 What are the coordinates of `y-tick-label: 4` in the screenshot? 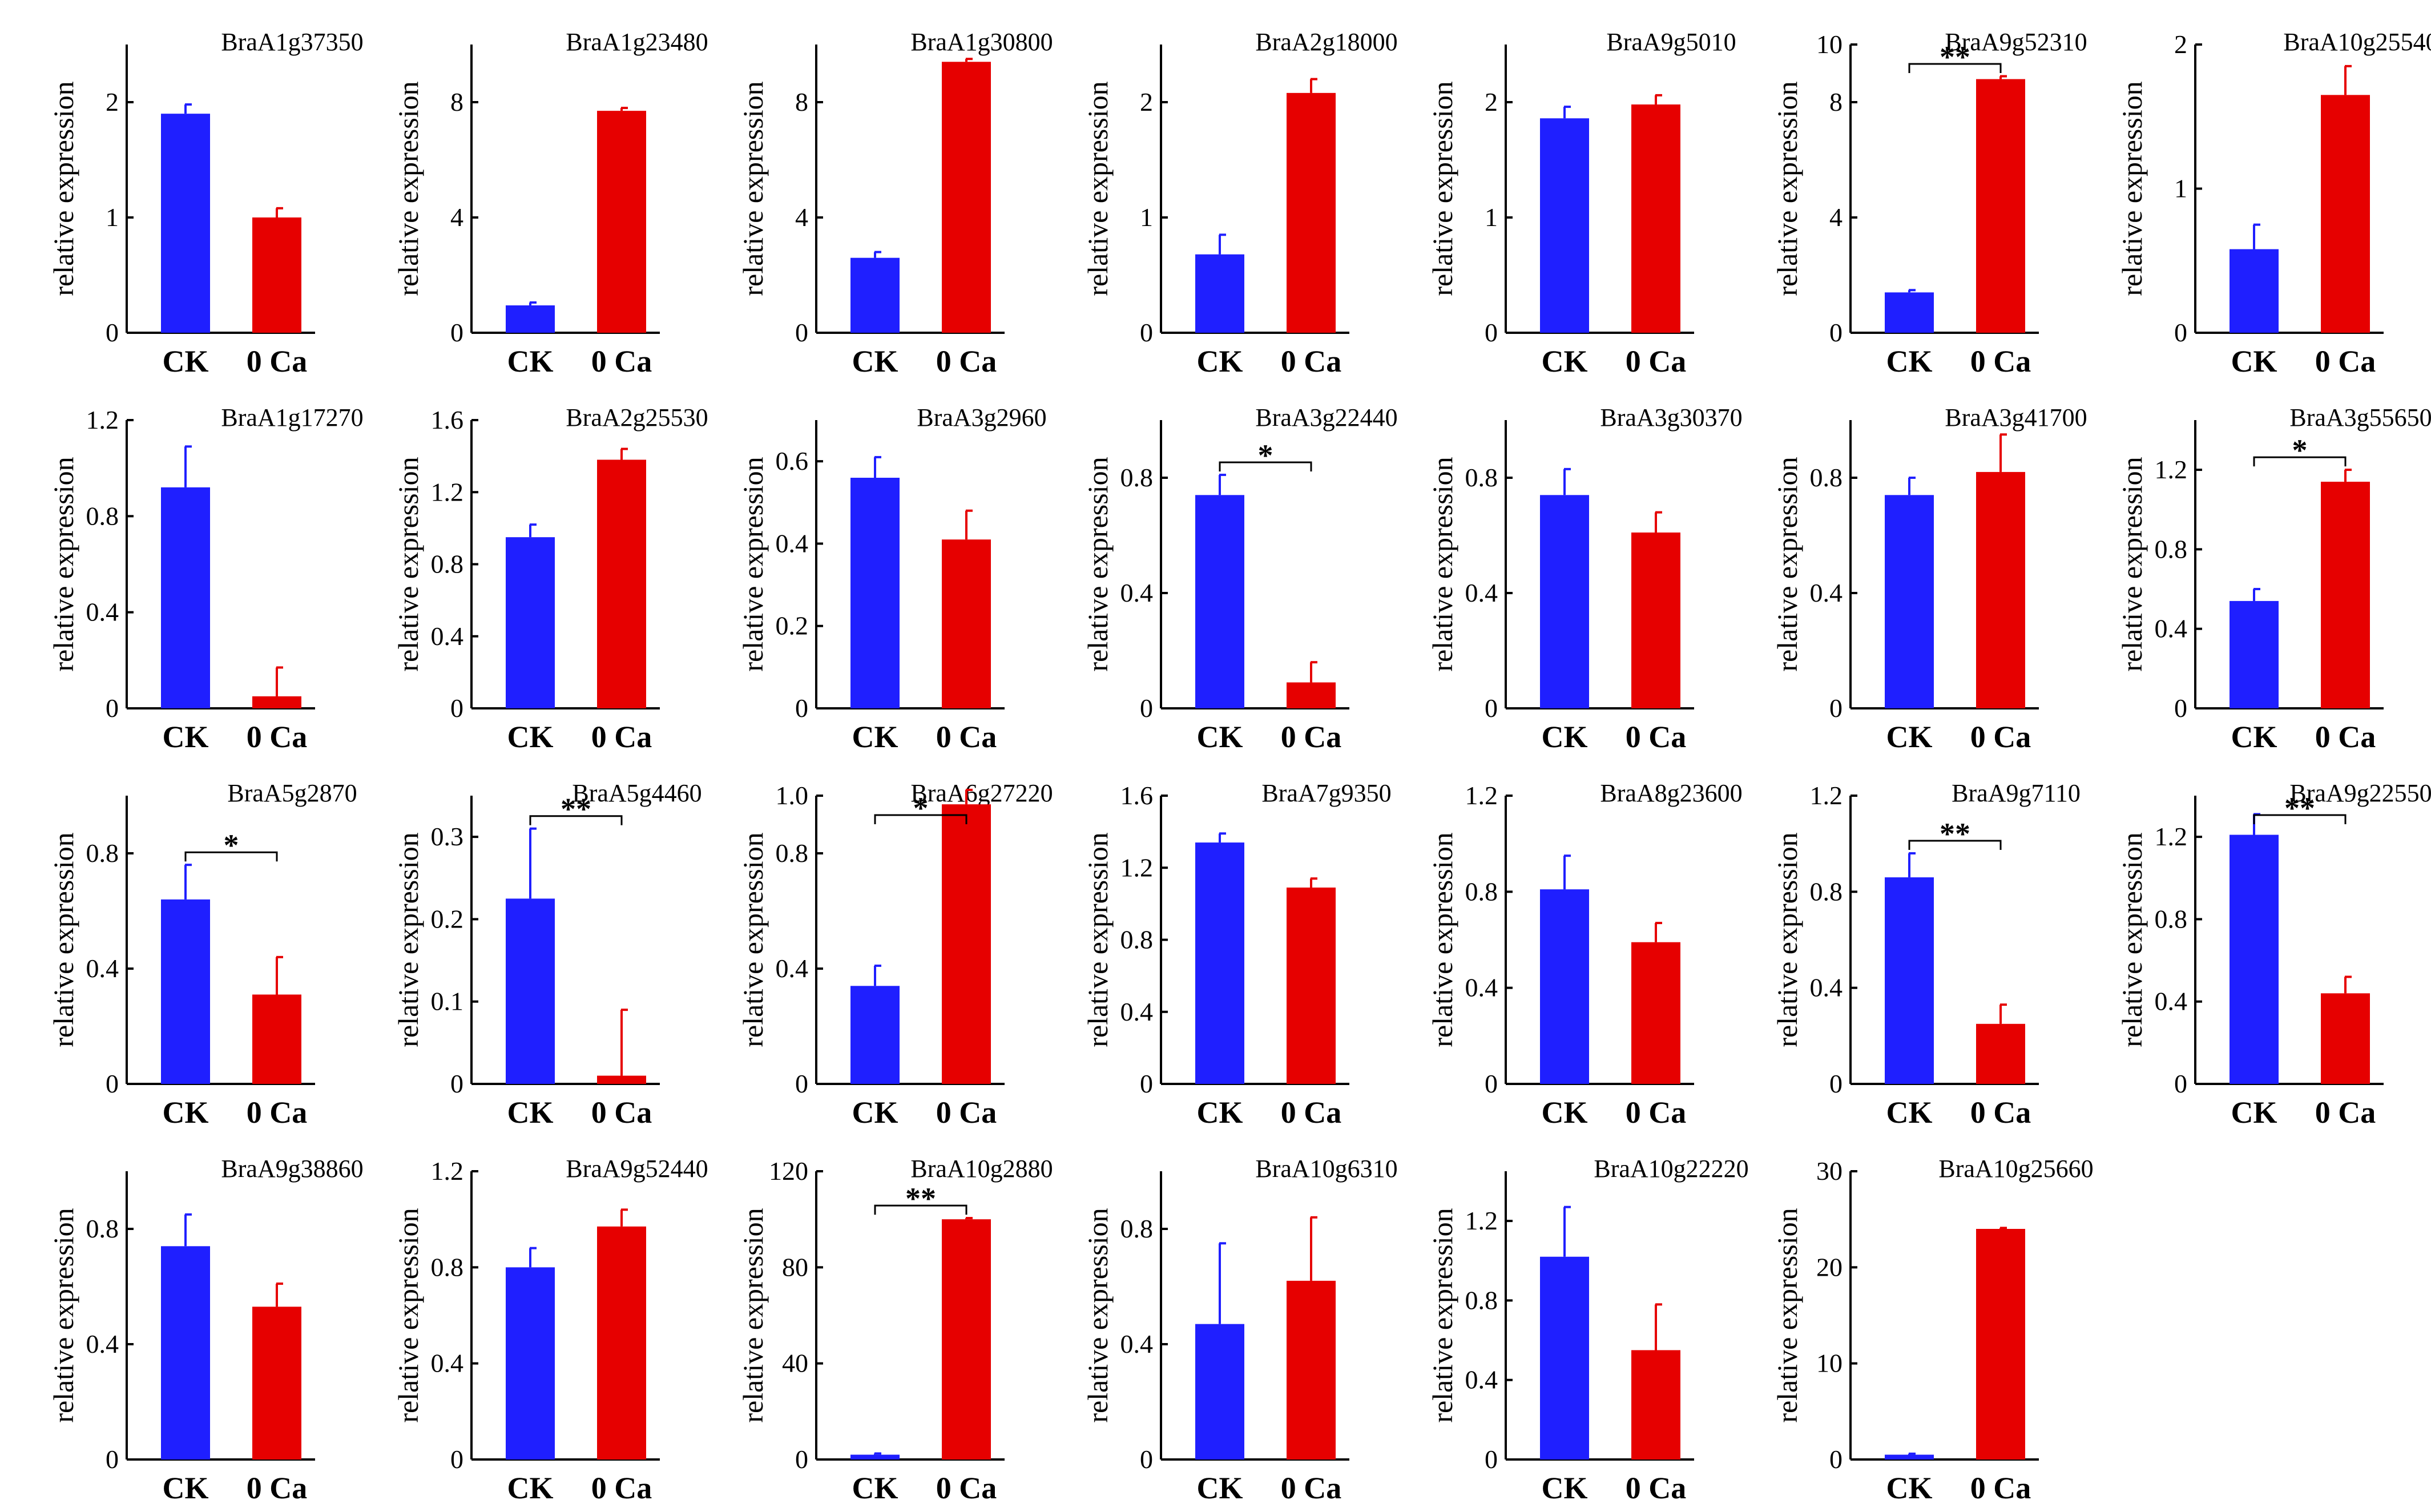 It's located at (1836, 217).